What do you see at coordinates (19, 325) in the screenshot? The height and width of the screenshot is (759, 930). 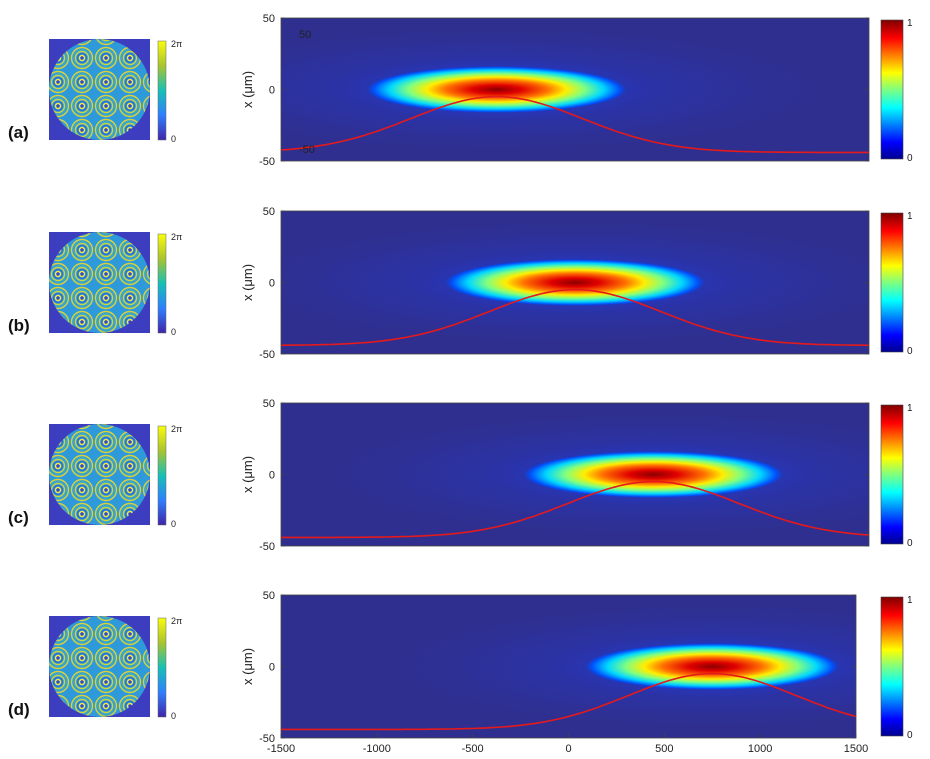 I see `panel-label: (b)` at bounding box center [19, 325].